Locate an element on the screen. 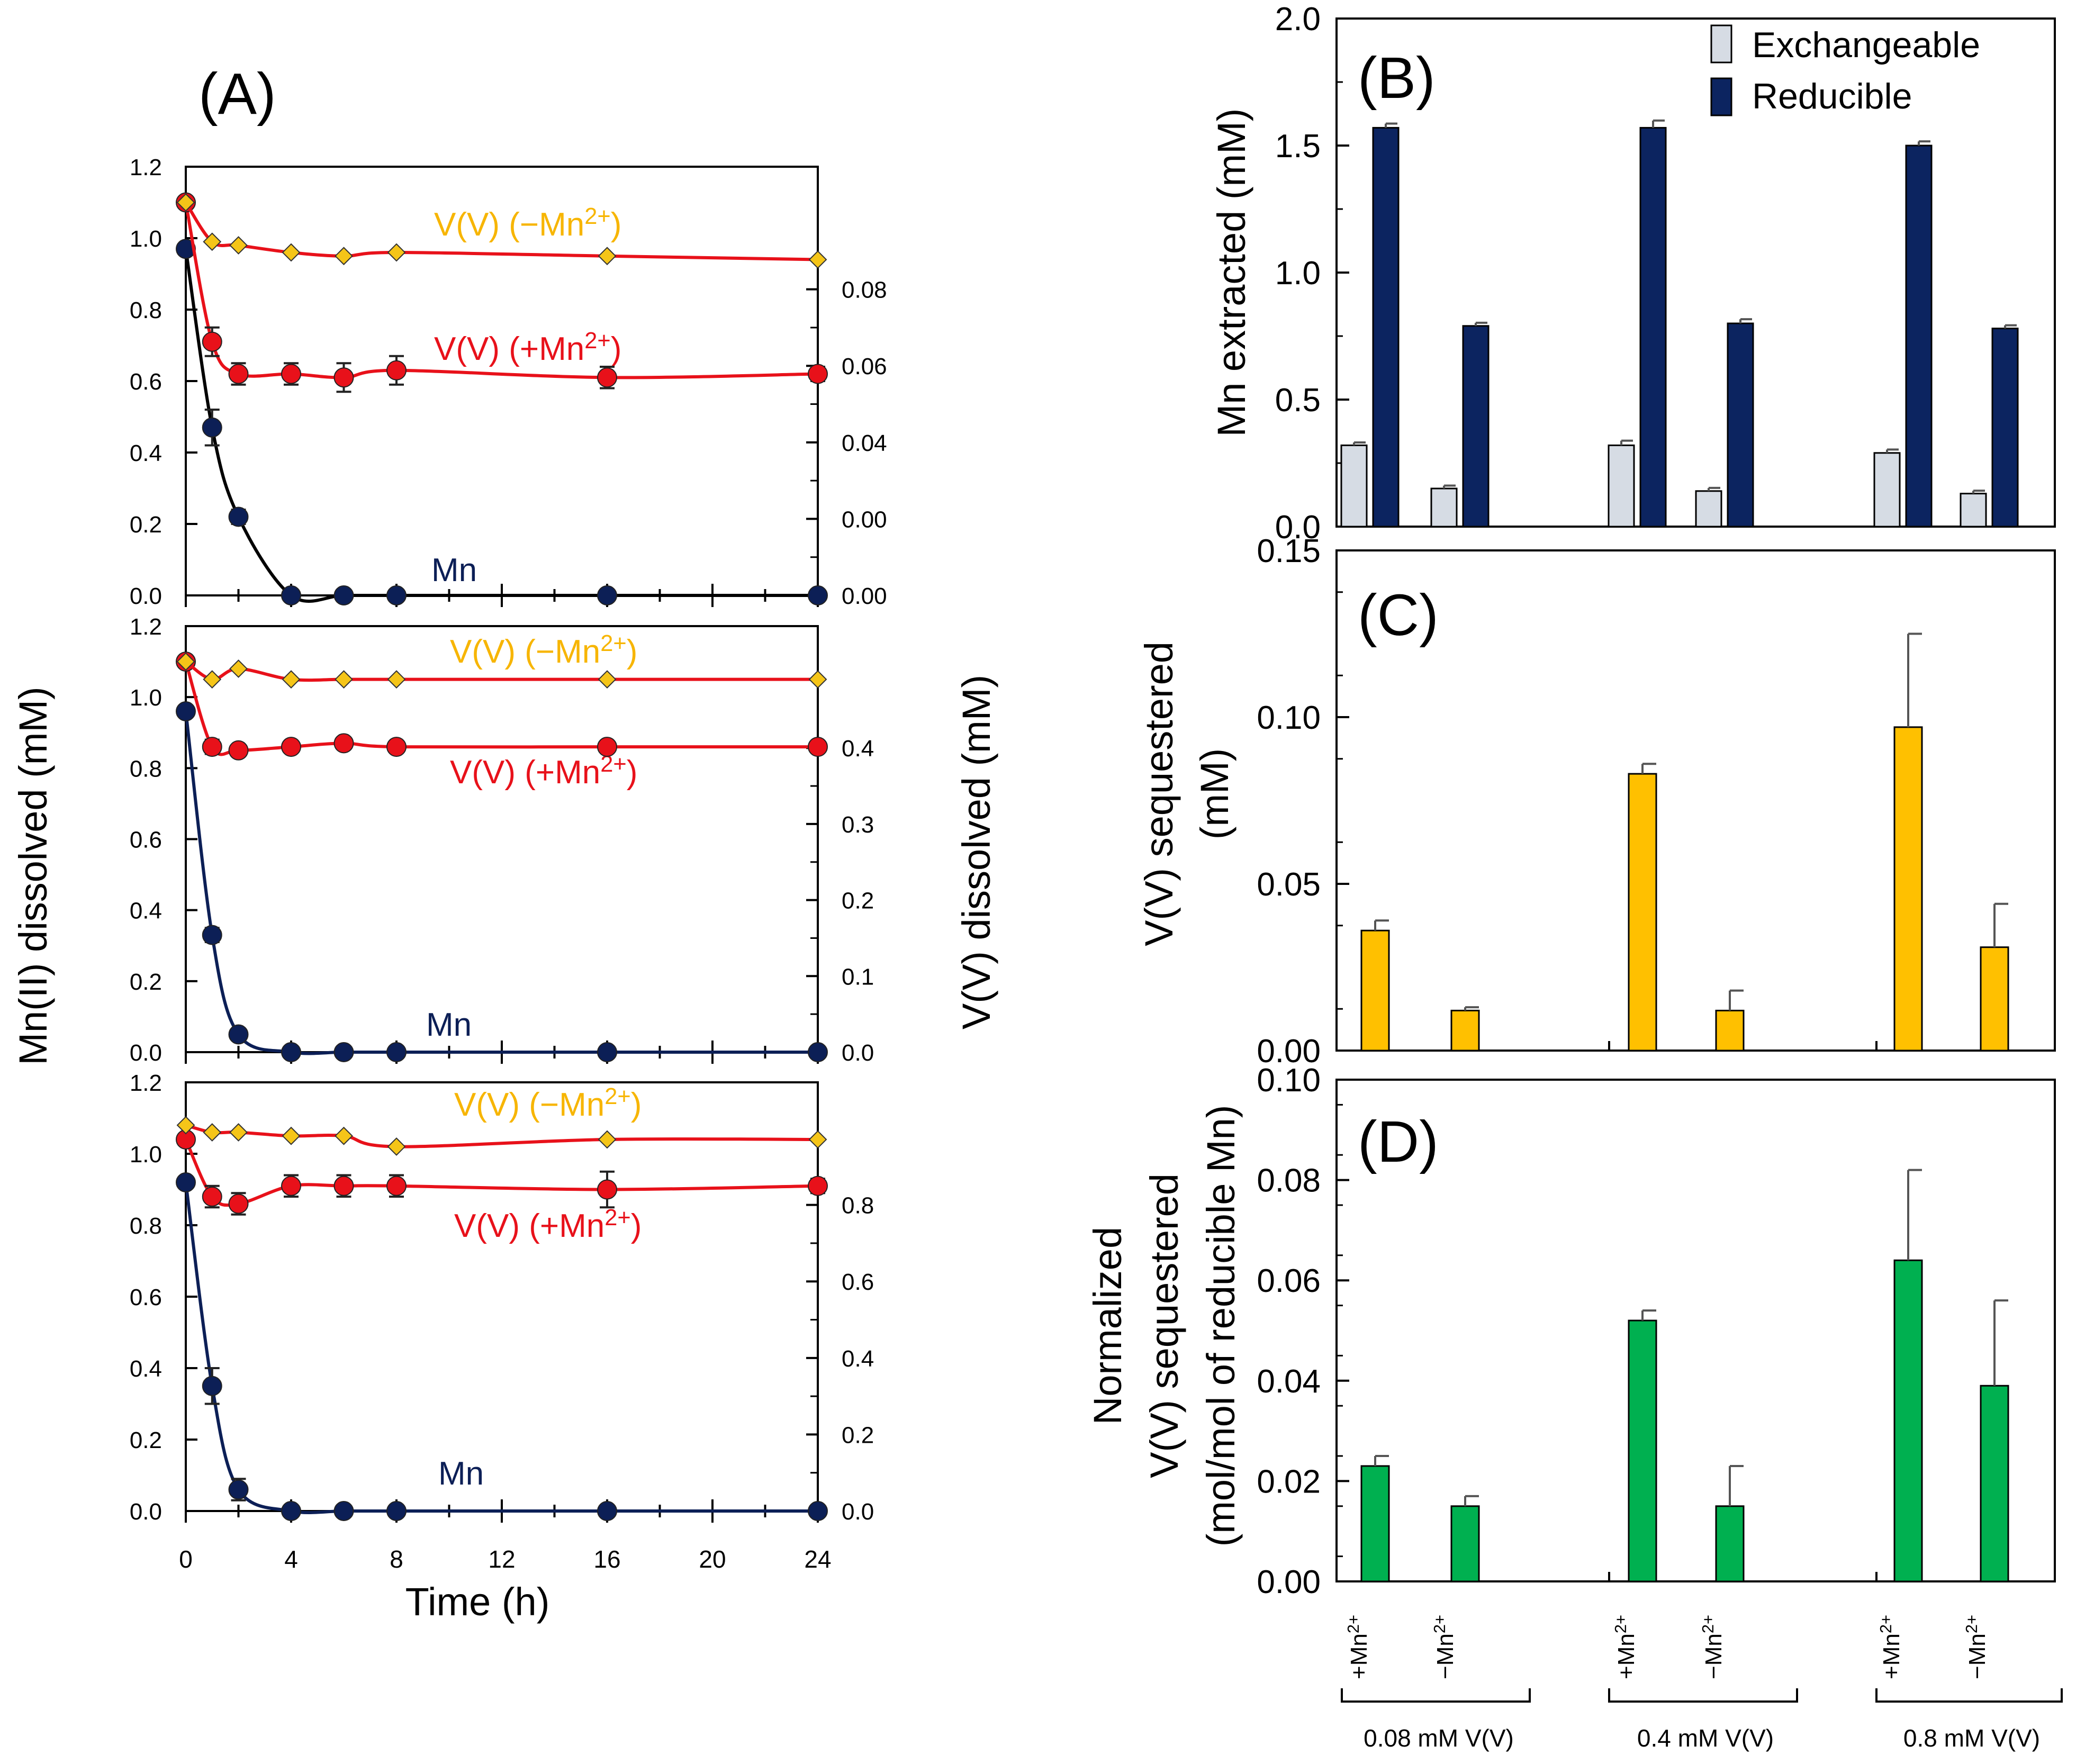 The height and width of the screenshot is (1764, 2076). panel-a-xticks: 0 4 8 12 16 20 24 is located at coordinates (505, 1559).